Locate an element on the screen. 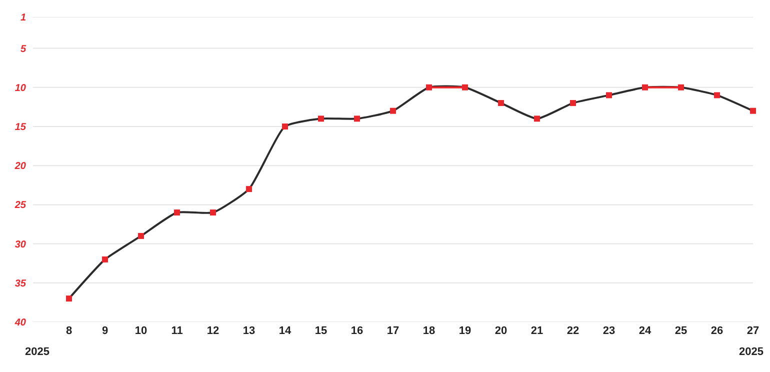 The width and height of the screenshot is (770, 372). y-tick-label: 40 is located at coordinates (20, 323).